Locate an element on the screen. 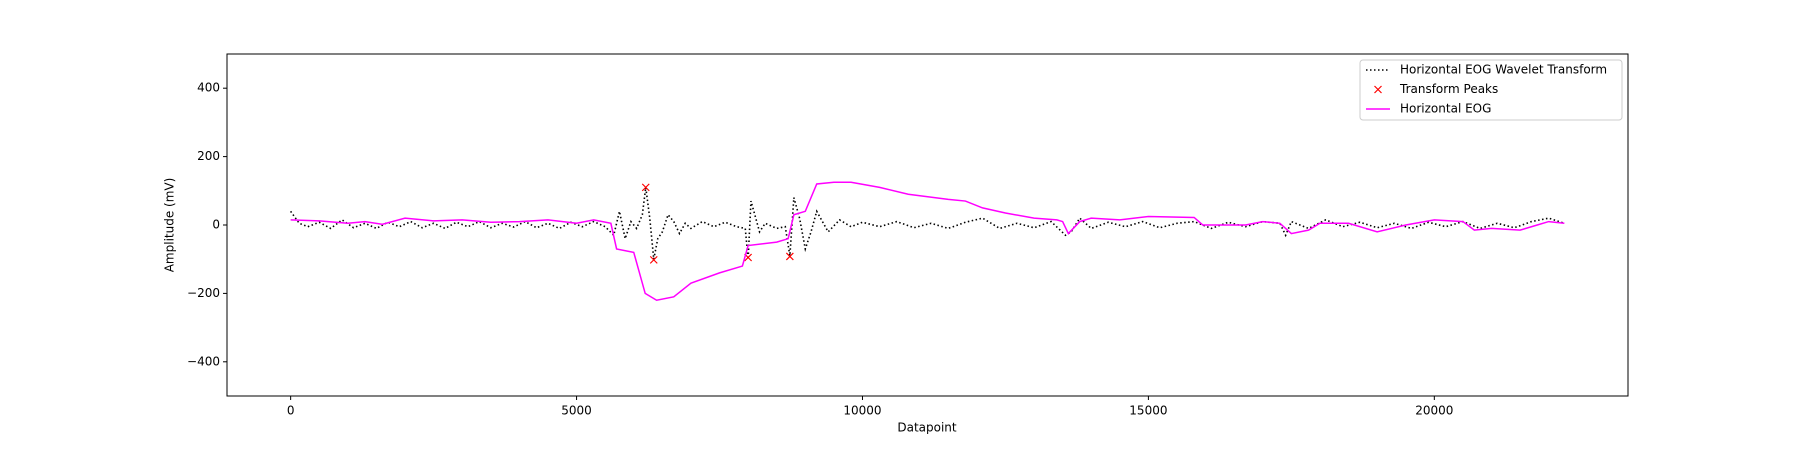  x-tick-label: 0 is located at coordinates (291, 411).